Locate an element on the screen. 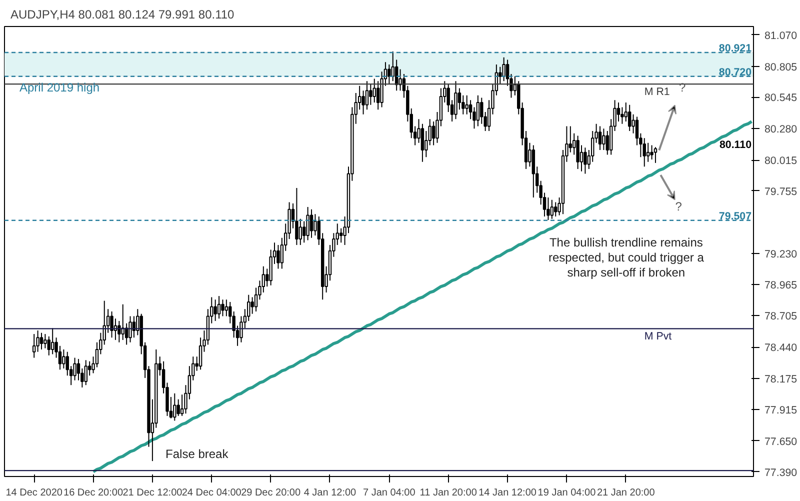 This screenshot has width=800, height=501. x-tick-label: 16 Dec 20:00 is located at coordinates (94, 493).